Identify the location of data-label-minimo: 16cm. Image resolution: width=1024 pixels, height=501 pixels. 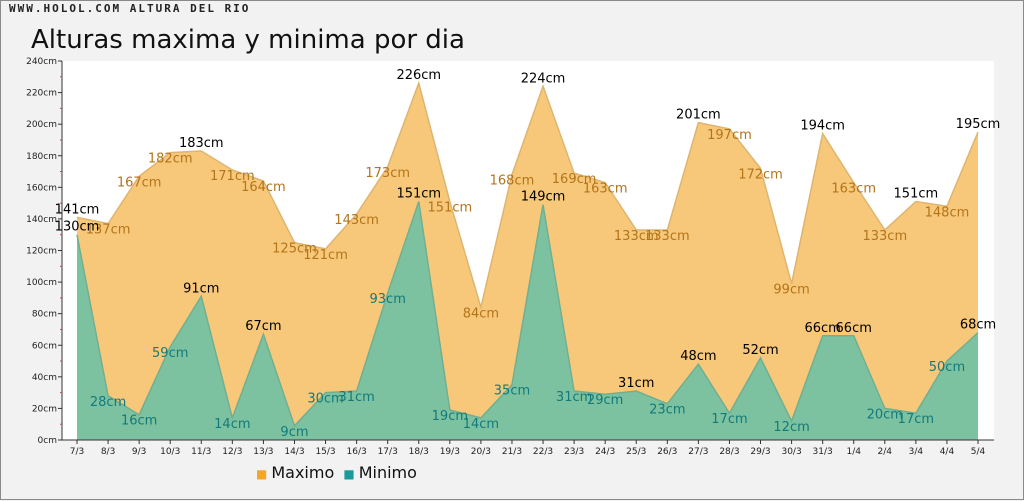
(139, 421).